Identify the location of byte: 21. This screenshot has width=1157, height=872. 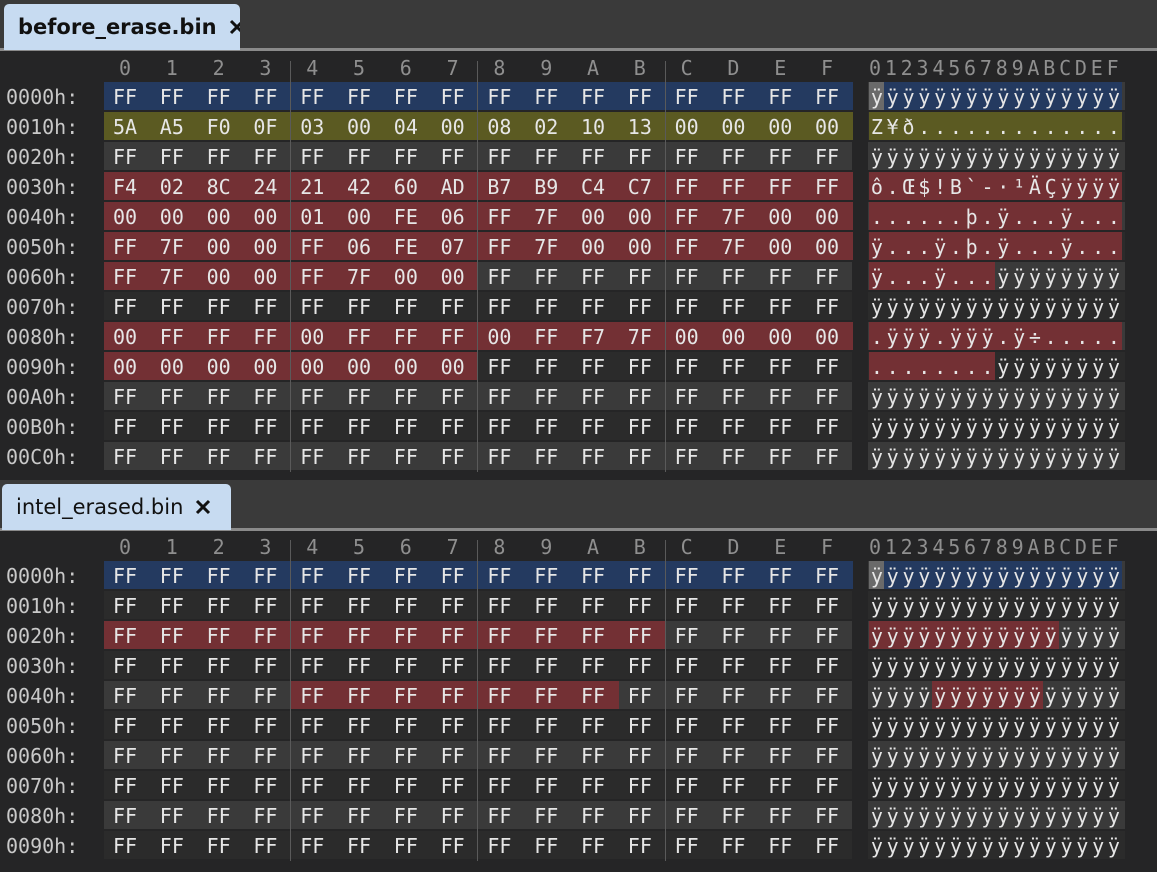
(312, 187).